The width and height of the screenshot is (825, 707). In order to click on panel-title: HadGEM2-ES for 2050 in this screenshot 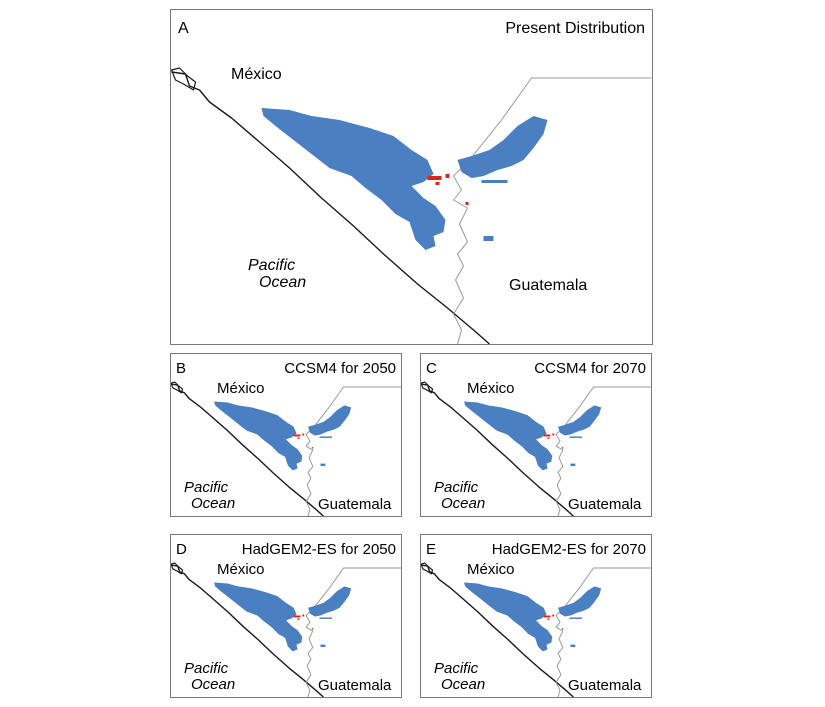, I will do `click(318, 549)`.